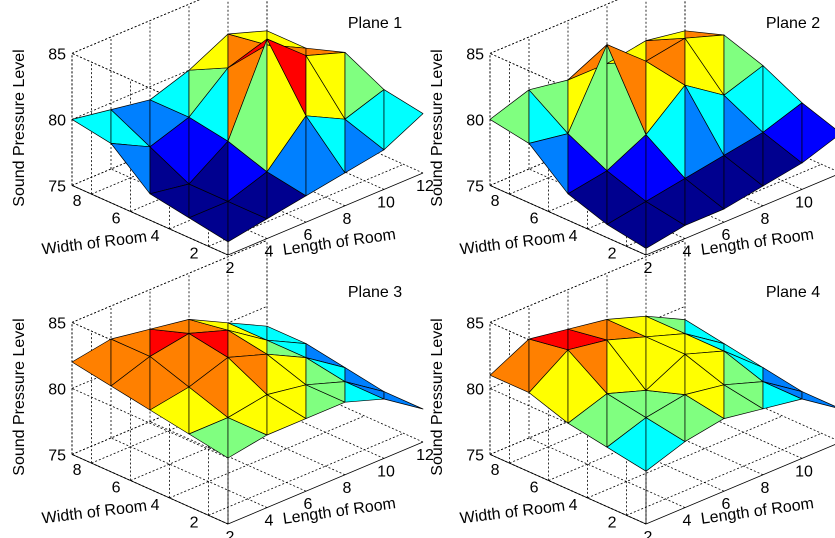  What do you see at coordinates (425, 186) in the screenshot?
I see `x-tick-label: 12` at bounding box center [425, 186].